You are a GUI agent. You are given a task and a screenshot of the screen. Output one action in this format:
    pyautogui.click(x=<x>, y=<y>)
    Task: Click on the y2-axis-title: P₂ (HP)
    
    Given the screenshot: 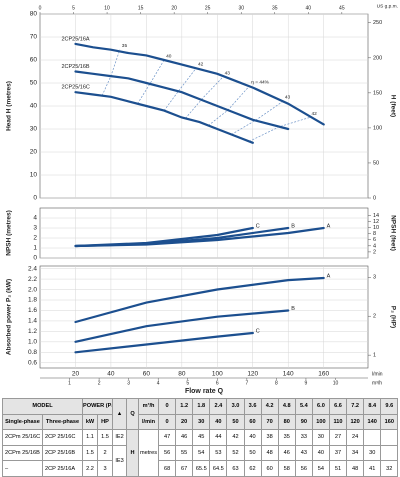 What is the action you would take?
    pyautogui.click(x=392, y=317)
    